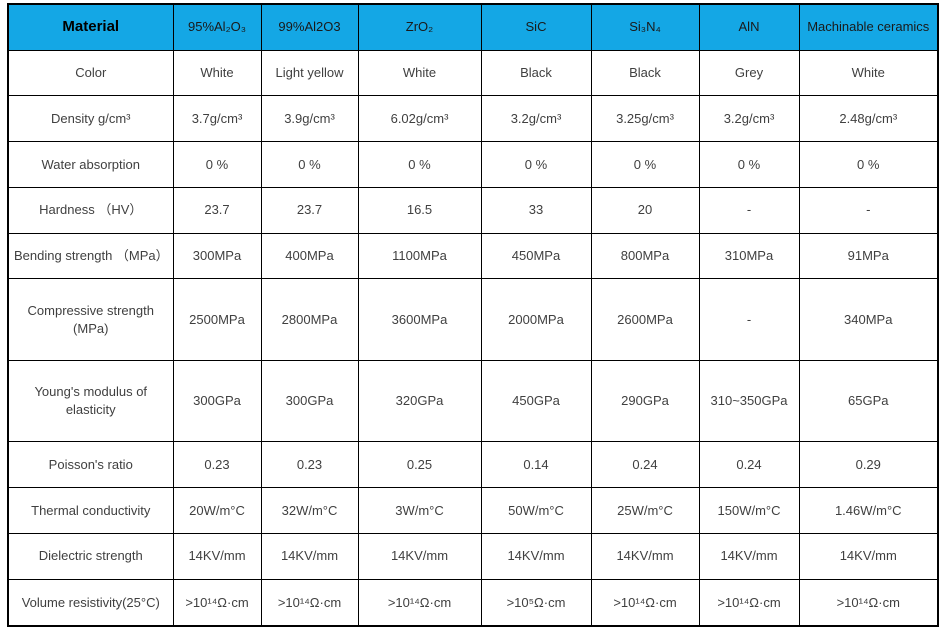 The image size is (939, 630). Describe the element at coordinates (868, 401) in the screenshot. I see `value-cell: 65GPa` at that location.